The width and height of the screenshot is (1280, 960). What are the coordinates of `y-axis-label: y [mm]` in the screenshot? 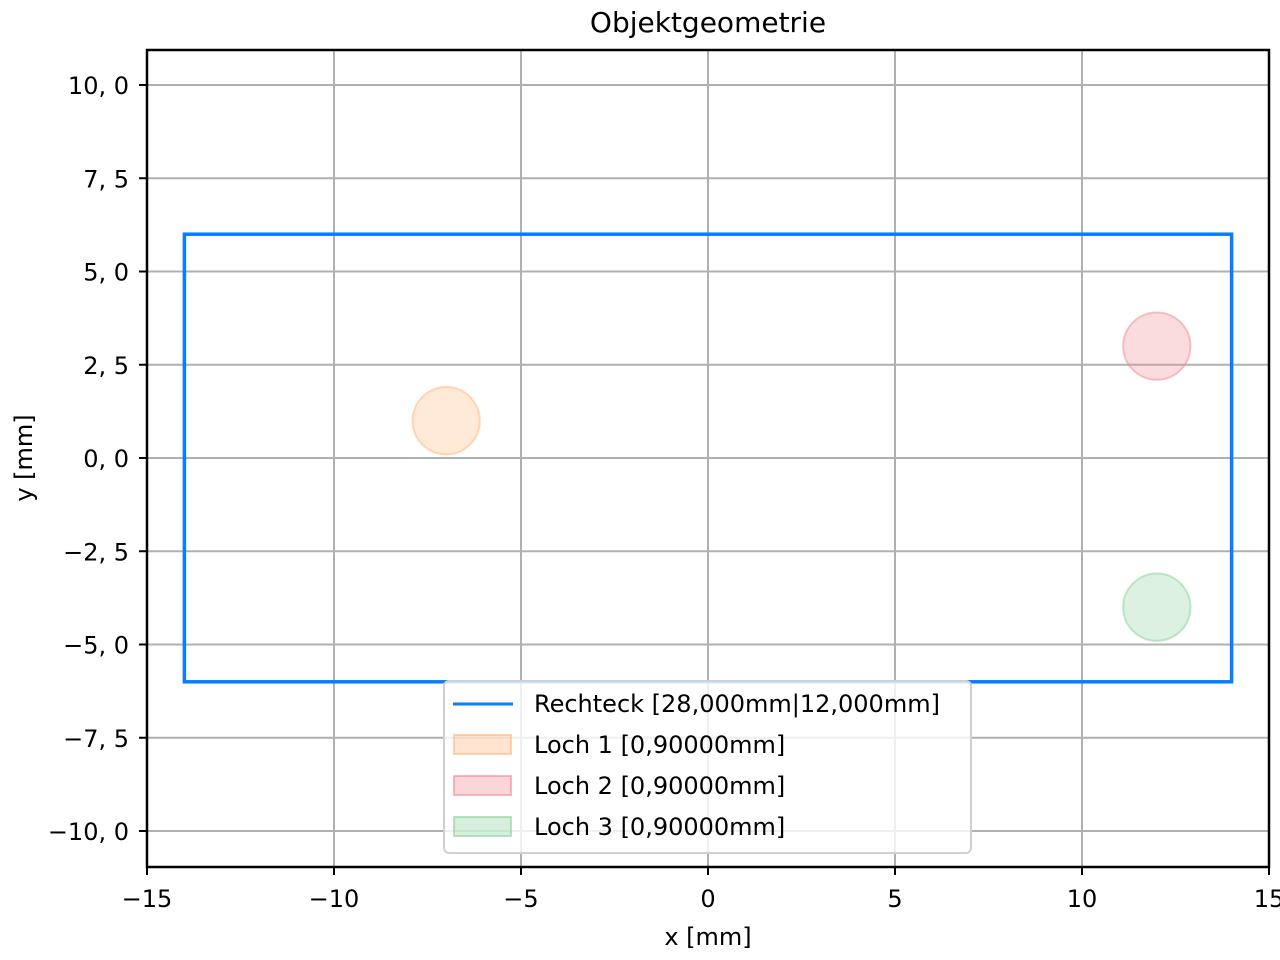 It's located at (24, 457).